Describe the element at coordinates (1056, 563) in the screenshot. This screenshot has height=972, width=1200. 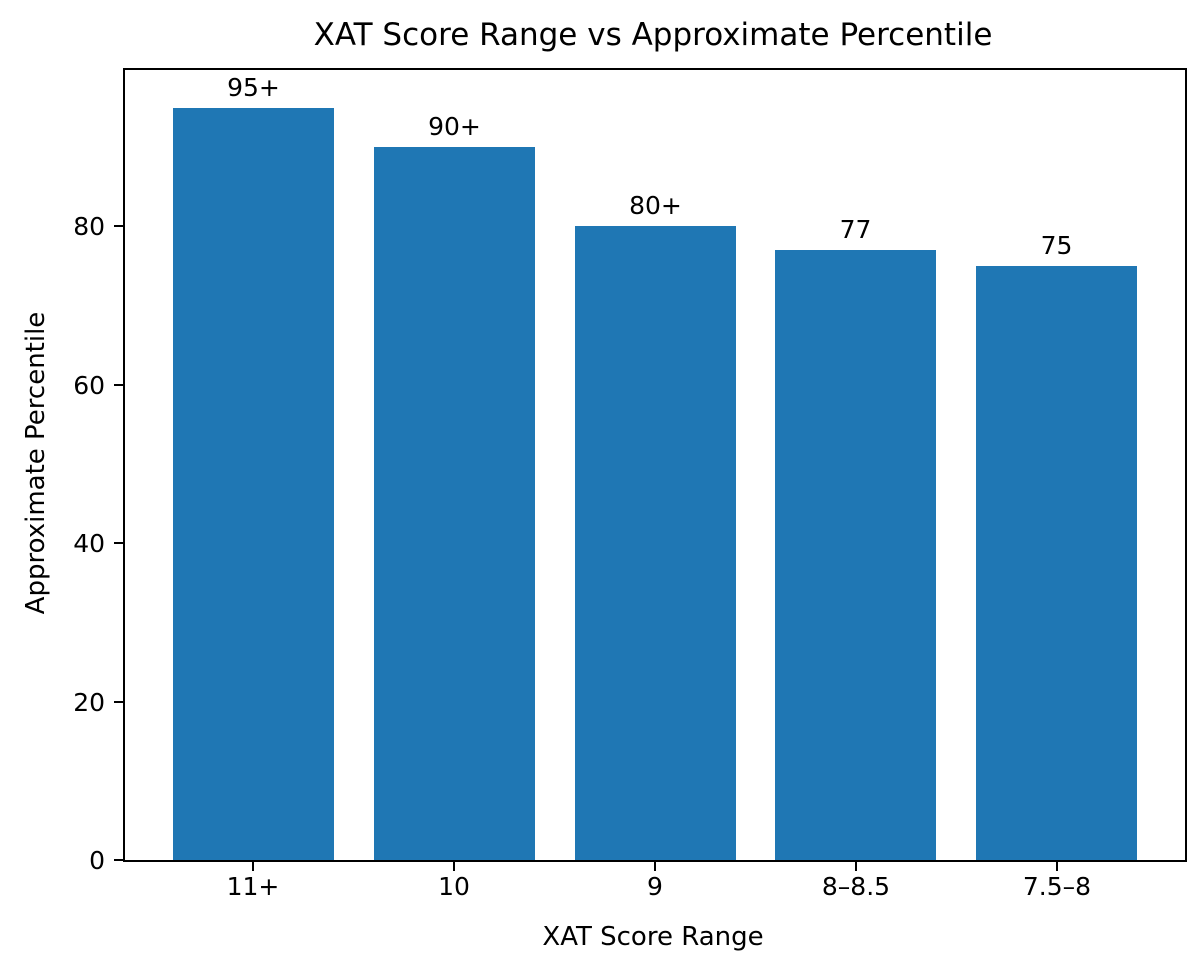
I see `bar-7.5–8` at that location.